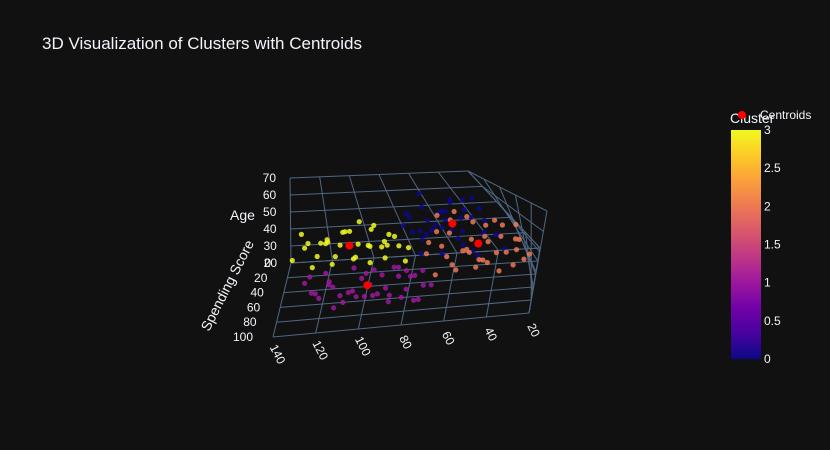 Image resolution: width=830 pixels, height=450 pixels. What do you see at coordinates (270, 178) in the screenshot?
I see `z-tick-label: 70` at bounding box center [270, 178].